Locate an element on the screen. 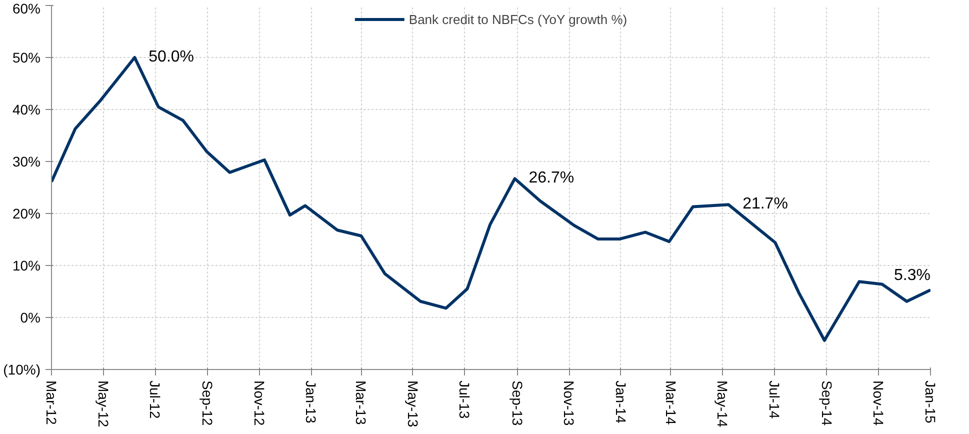 This screenshot has height=434, width=969. y-tick-label: 10% is located at coordinates (26, 266).